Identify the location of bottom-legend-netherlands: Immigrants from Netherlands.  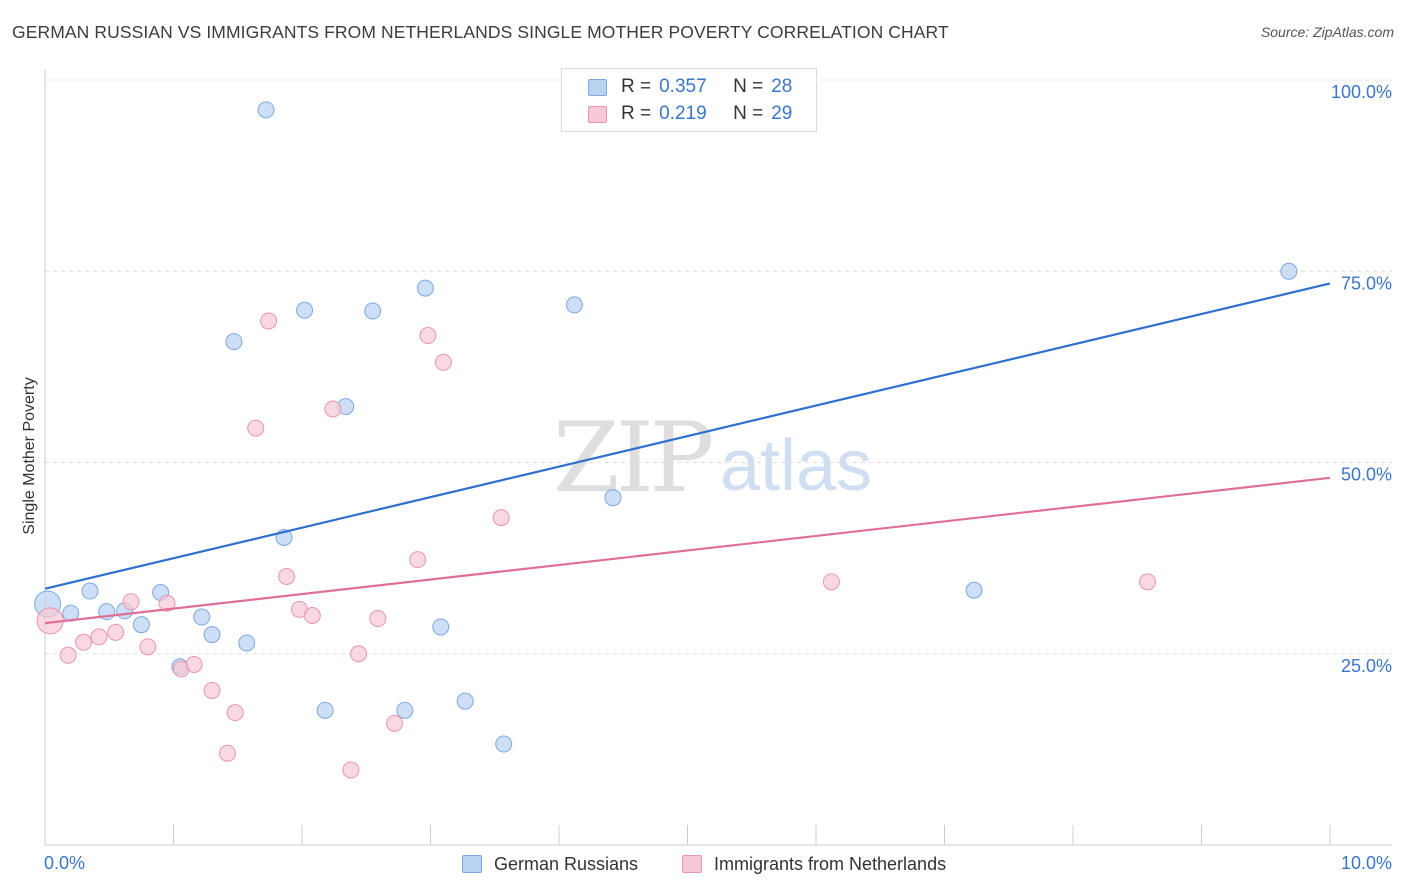
(814, 864).